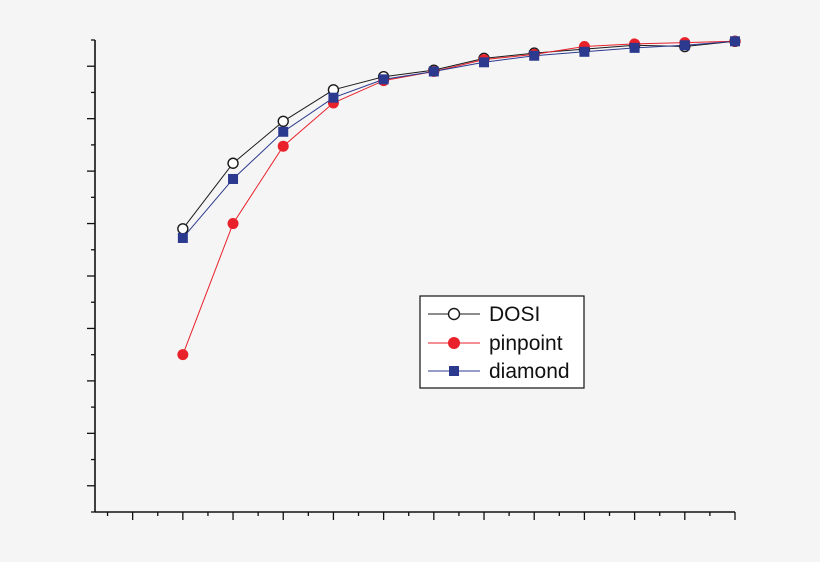  What do you see at coordinates (454, 314) in the screenshot?
I see `legend-marker-dosi` at bounding box center [454, 314].